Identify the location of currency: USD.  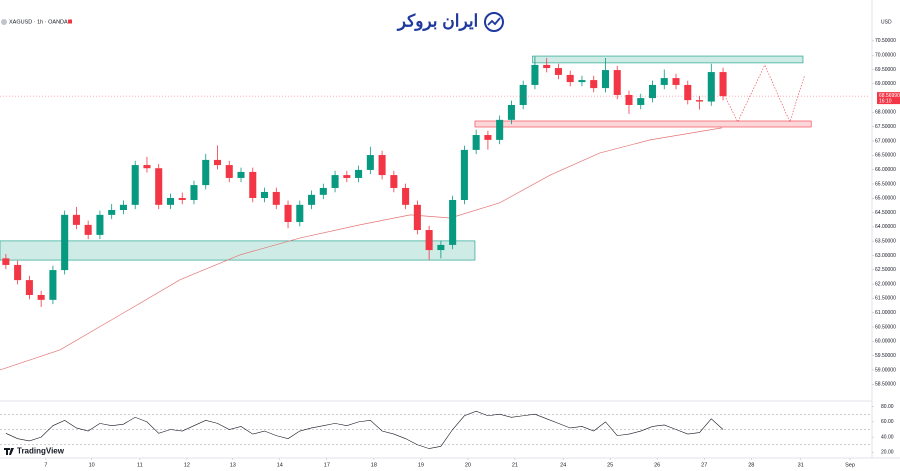
(886, 22).